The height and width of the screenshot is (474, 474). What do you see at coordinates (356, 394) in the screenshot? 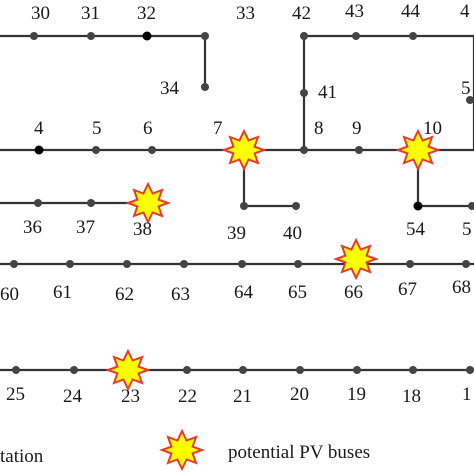
I see `bus-label-19: 19` at bounding box center [356, 394].